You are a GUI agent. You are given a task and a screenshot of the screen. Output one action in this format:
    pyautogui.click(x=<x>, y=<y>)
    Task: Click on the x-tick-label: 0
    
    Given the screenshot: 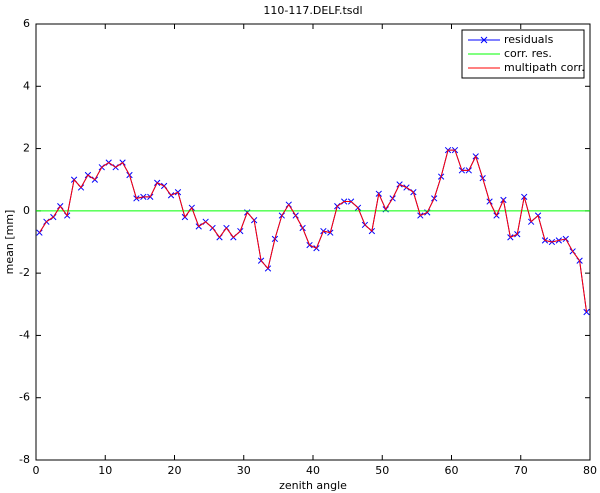 What is the action you would take?
    pyautogui.click(x=36, y=470)
    